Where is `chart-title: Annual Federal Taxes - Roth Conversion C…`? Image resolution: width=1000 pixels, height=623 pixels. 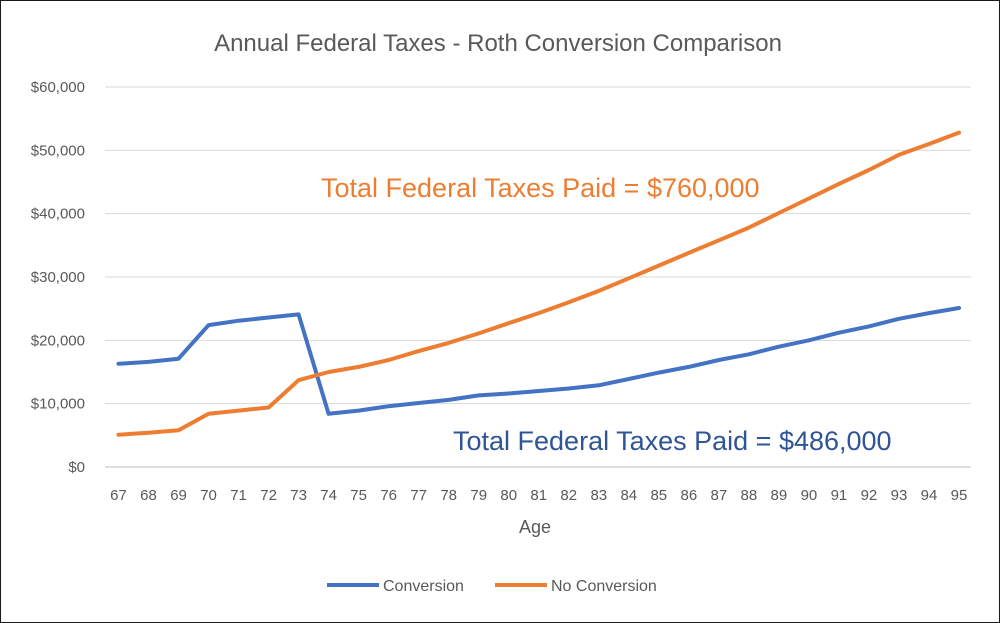
chart-title: Annual Federal Taxes - Roth Conversion C… is located at coordinates (498, 43).